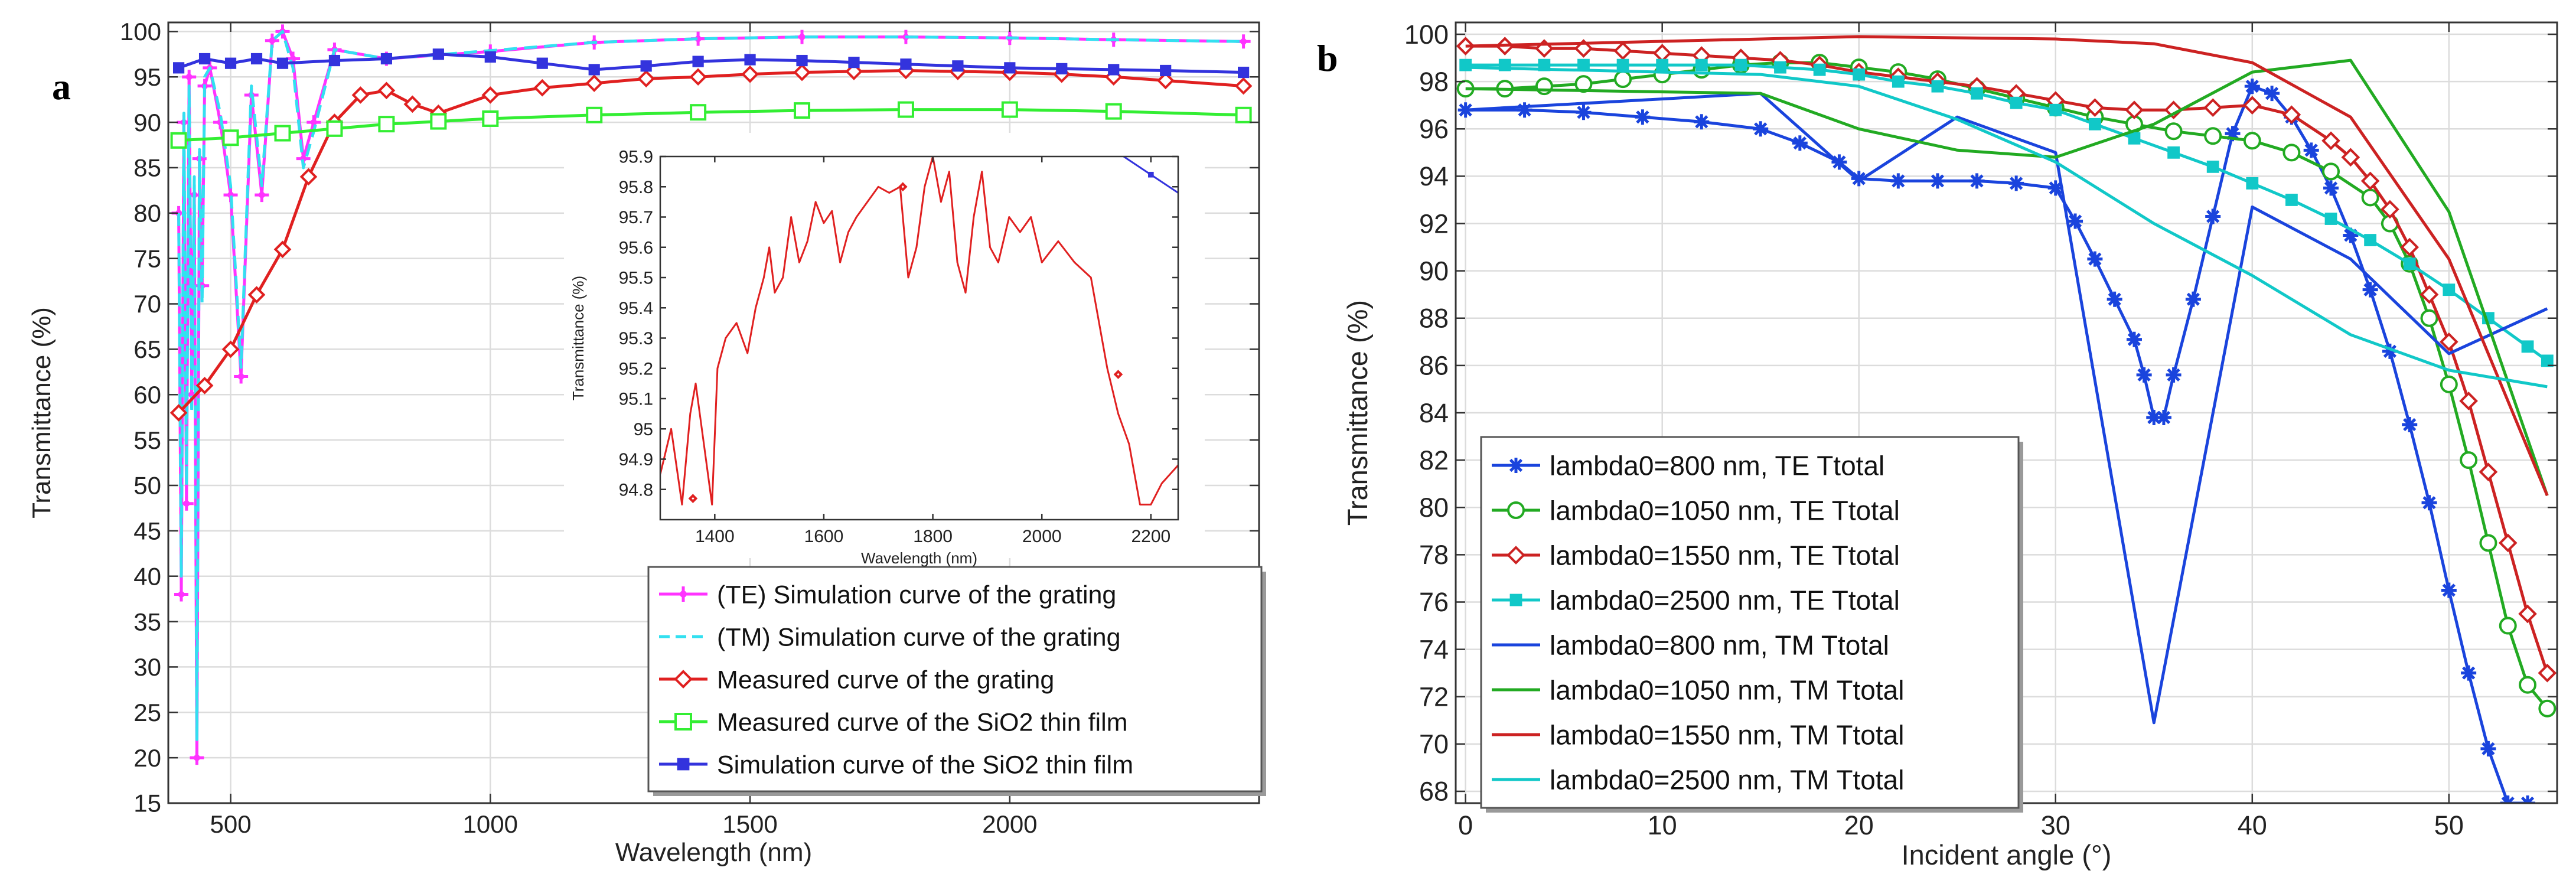  What do you see at coordinates (636, 338) in the screenshot?
I see `y-tick-label: 95.3` at bounding box center [636, 338].